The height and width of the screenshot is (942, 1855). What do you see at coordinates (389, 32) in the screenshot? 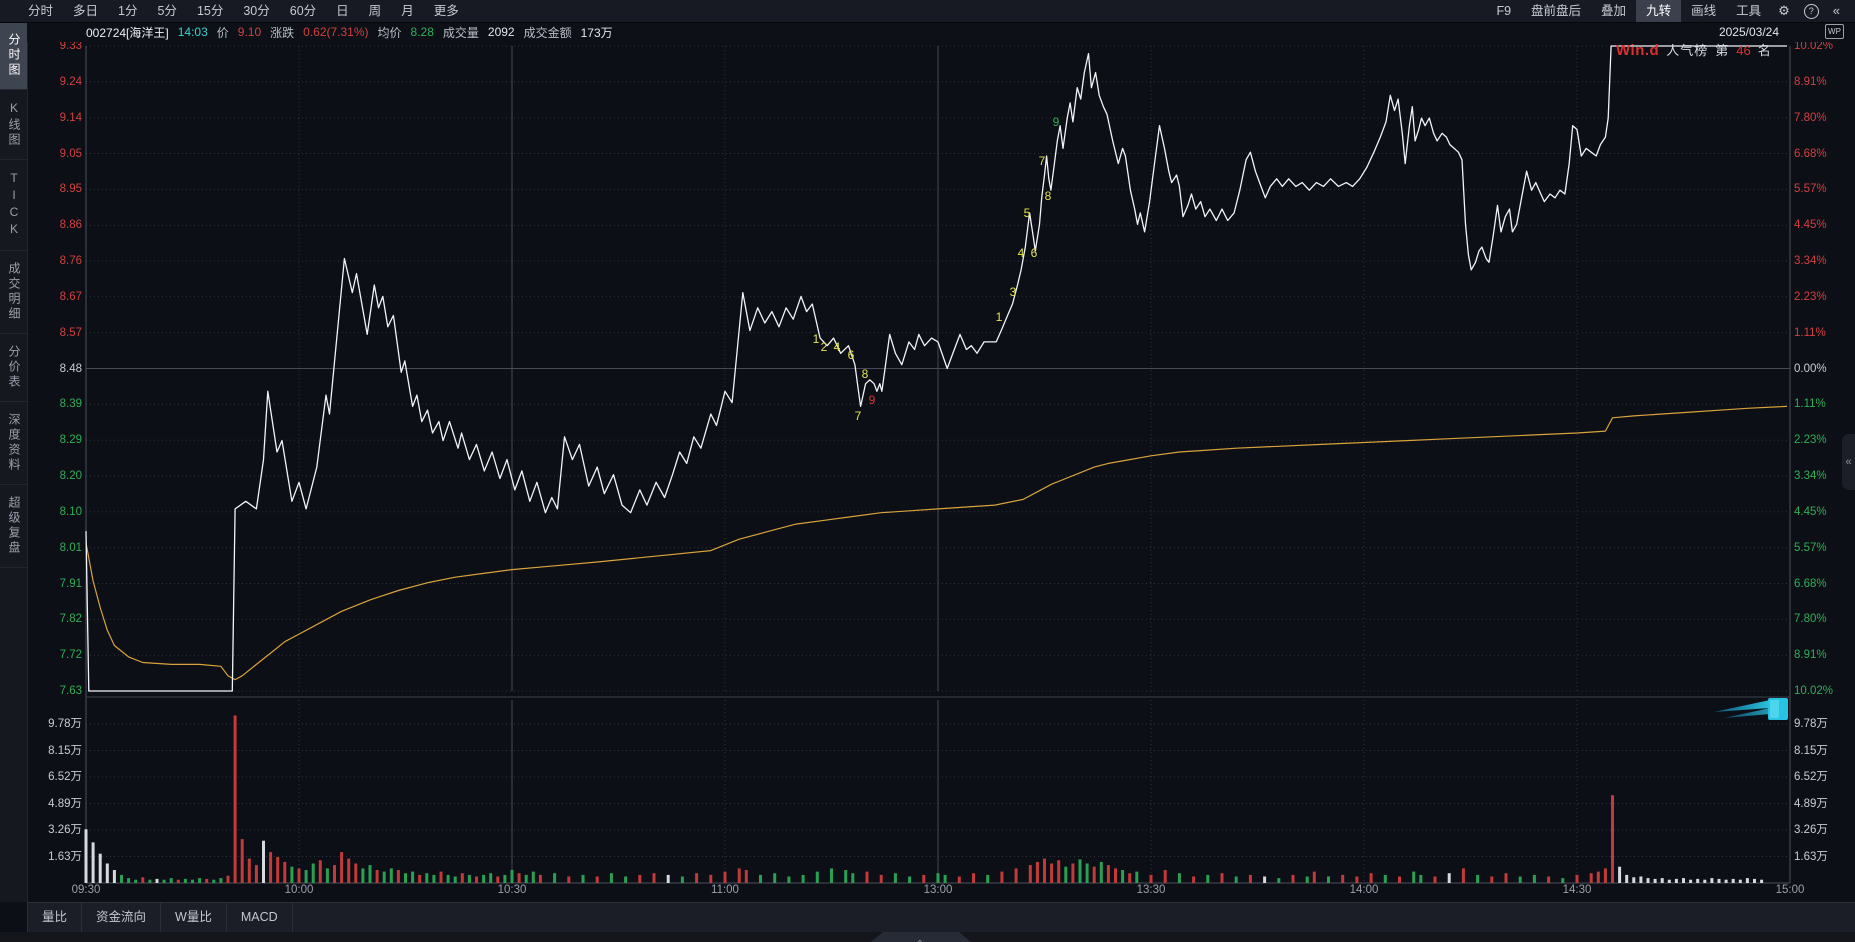
I see `avg-price-label: 均价` at bounding box center [389, 32].